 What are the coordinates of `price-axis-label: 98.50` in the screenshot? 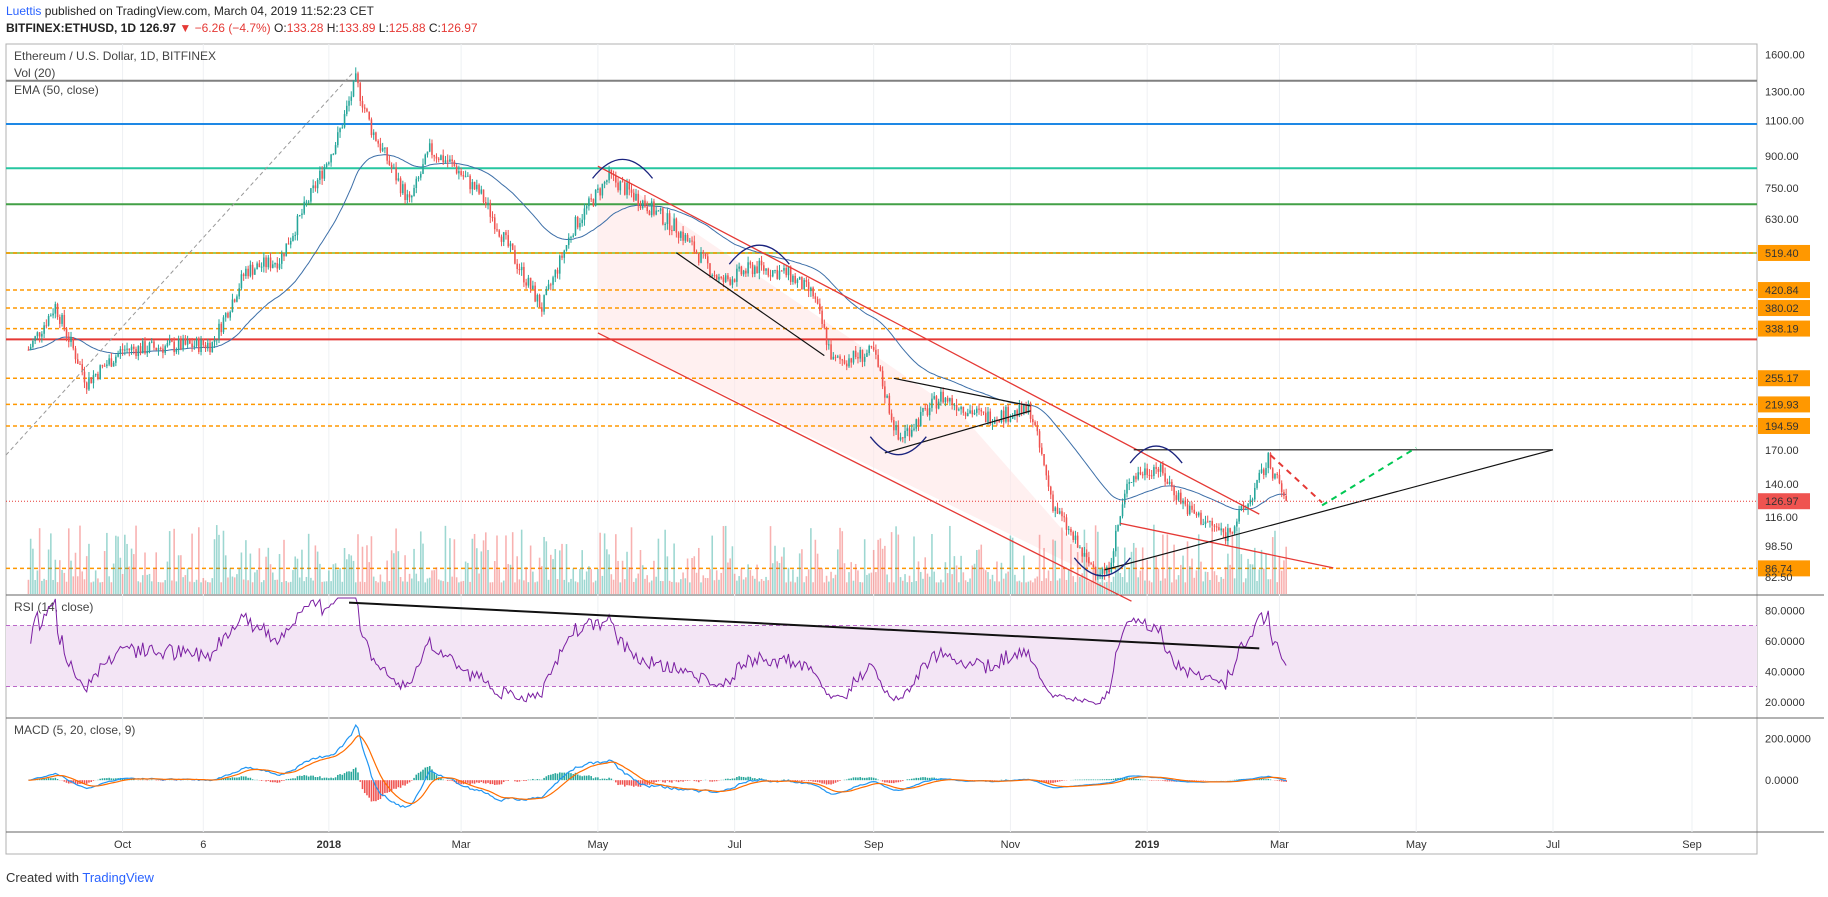 It's located at (1779, 547).